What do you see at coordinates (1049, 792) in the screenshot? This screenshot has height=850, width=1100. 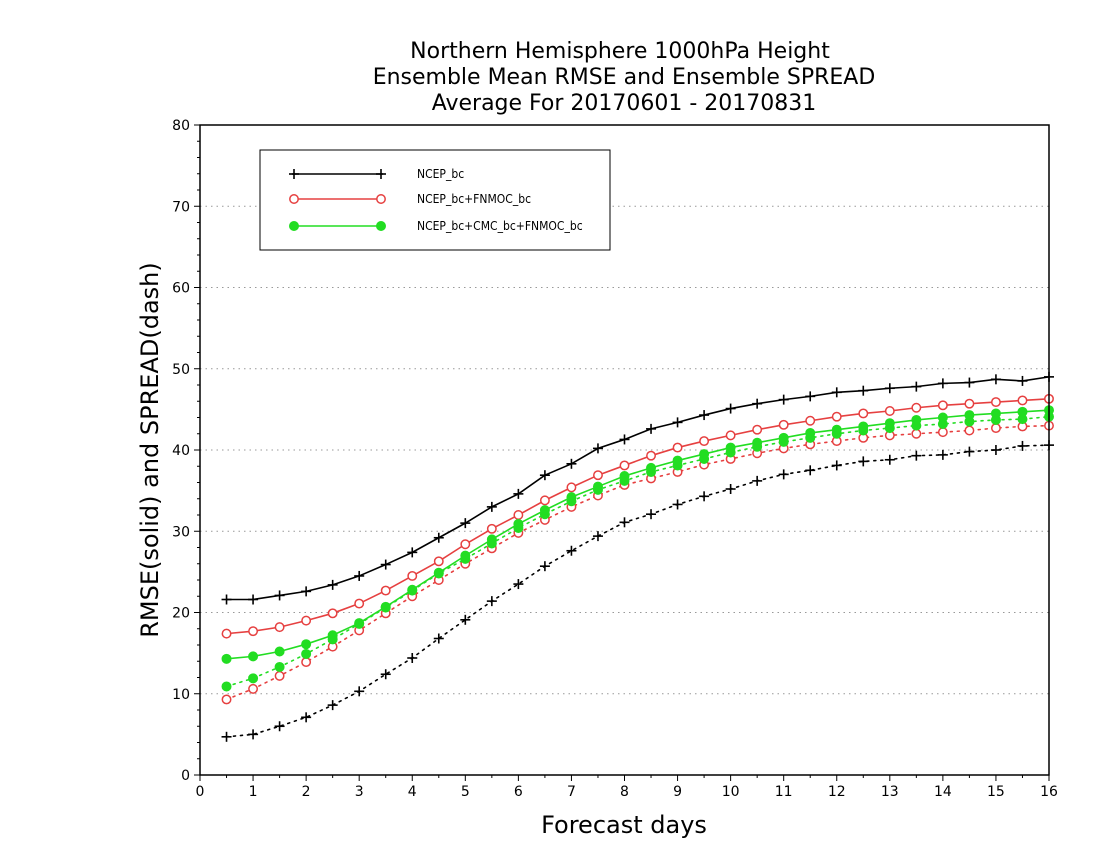 I see `x-tick-label: 16` at bounding box center [1049, 792].